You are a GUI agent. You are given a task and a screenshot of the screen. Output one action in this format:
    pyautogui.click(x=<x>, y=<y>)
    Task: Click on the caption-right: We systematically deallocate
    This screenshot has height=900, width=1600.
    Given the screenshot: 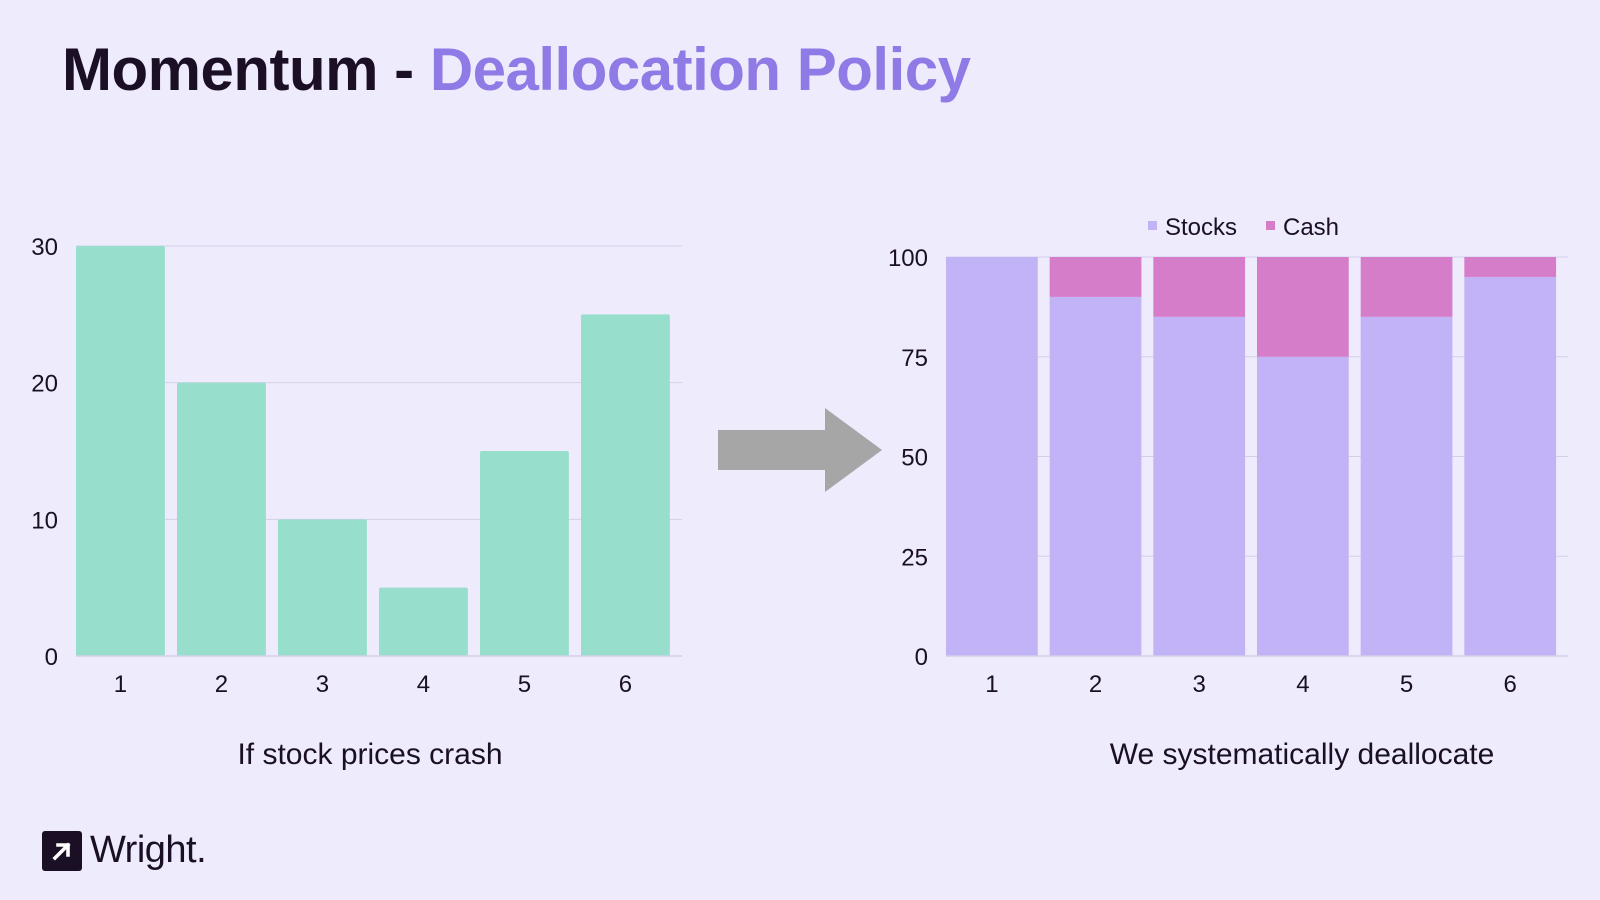 What is the action you would take?
    pyautogui.click(x=1302, y=754)
    